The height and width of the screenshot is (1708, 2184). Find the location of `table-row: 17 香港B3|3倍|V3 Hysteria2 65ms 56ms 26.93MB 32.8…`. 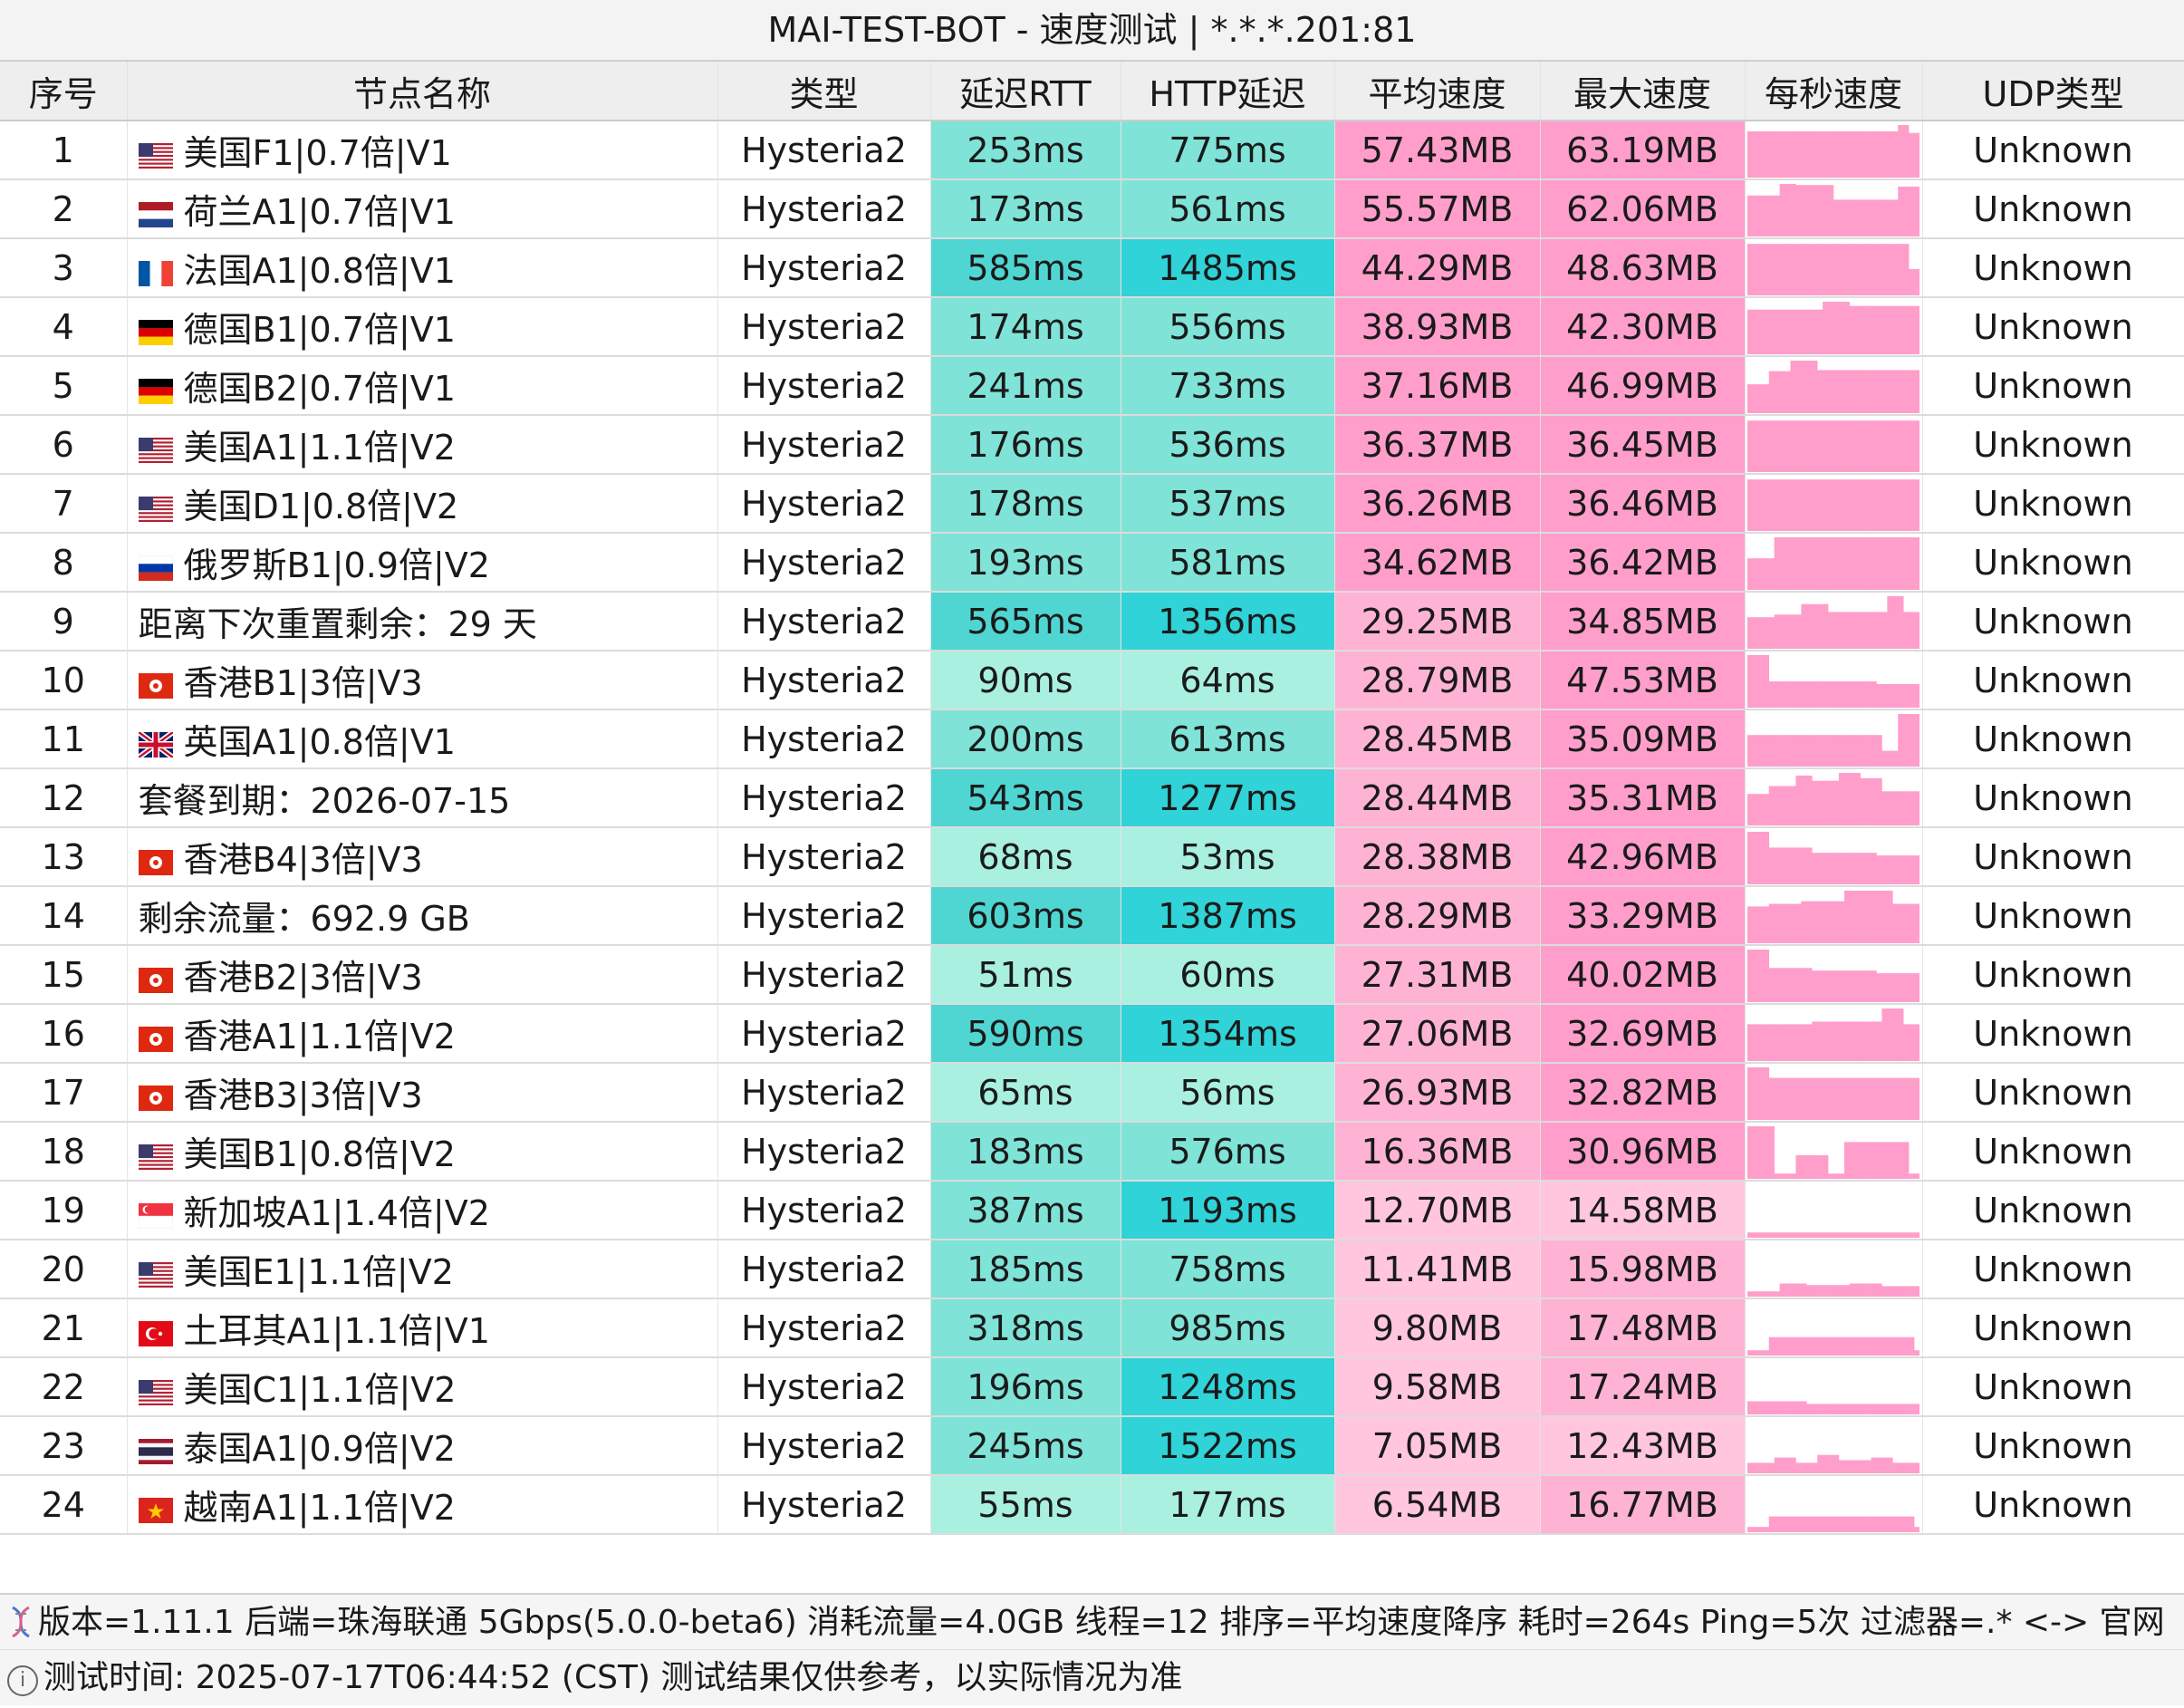

table-row: 17 香港B3|3倍|V3 Hysteria2 65ms 56ms 26.93MB 32.8… is located at coordinates (1092, 1093).